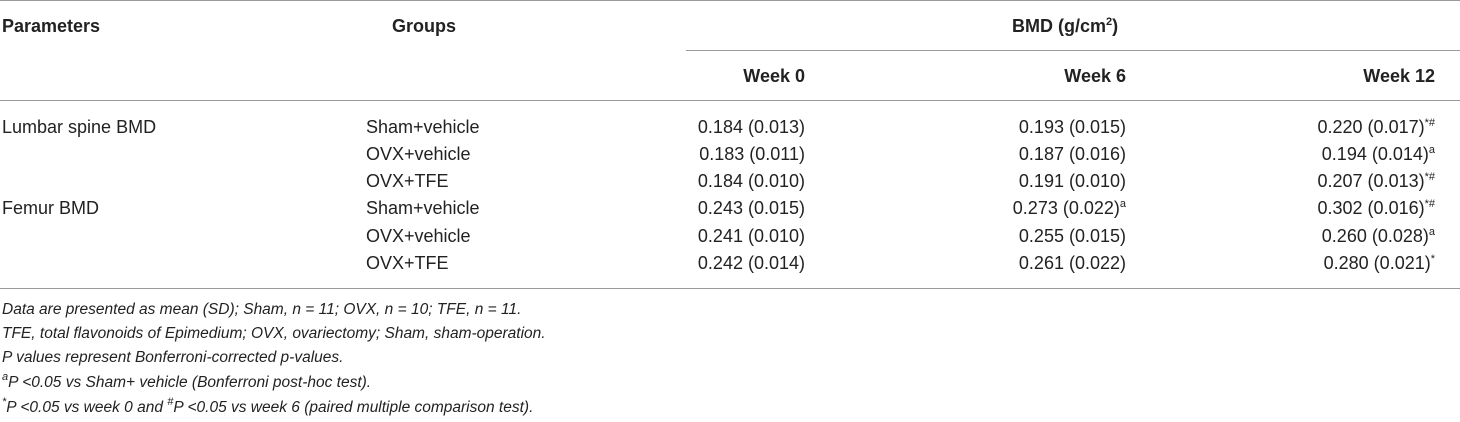 Image resolution: width=1460 pixels, height=422 pixels. Describe the element at coordinates (1371, 208) in the screenshot. I see `cell-value: 0.302 (0.016)` at that location.